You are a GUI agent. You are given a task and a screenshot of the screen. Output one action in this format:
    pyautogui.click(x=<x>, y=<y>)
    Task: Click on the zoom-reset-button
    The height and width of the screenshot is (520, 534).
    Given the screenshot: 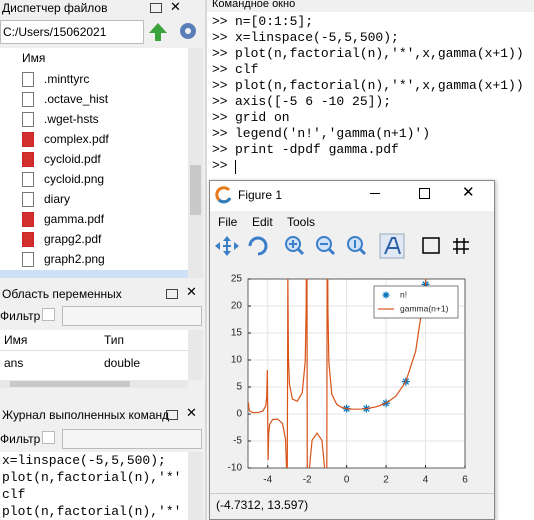 What is the action you would take?
    pyautogui.click(x=357, y=246)
    